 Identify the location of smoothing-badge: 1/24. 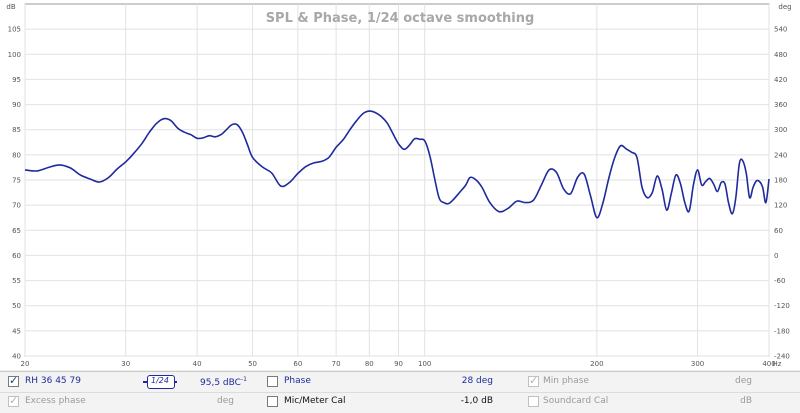
(161, 382).